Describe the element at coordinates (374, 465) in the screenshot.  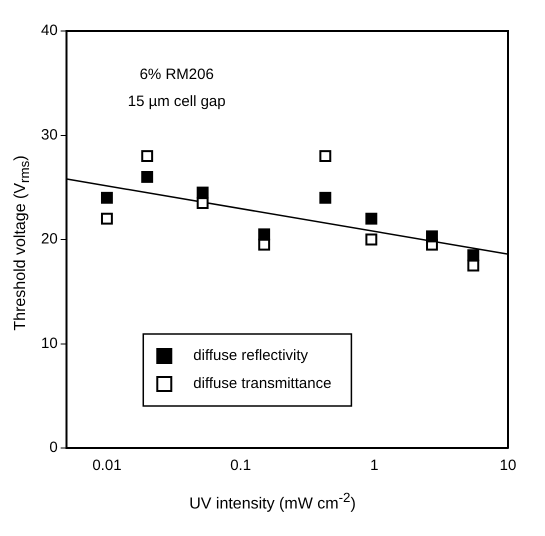
I see `x-tick-label: 1` at that location.